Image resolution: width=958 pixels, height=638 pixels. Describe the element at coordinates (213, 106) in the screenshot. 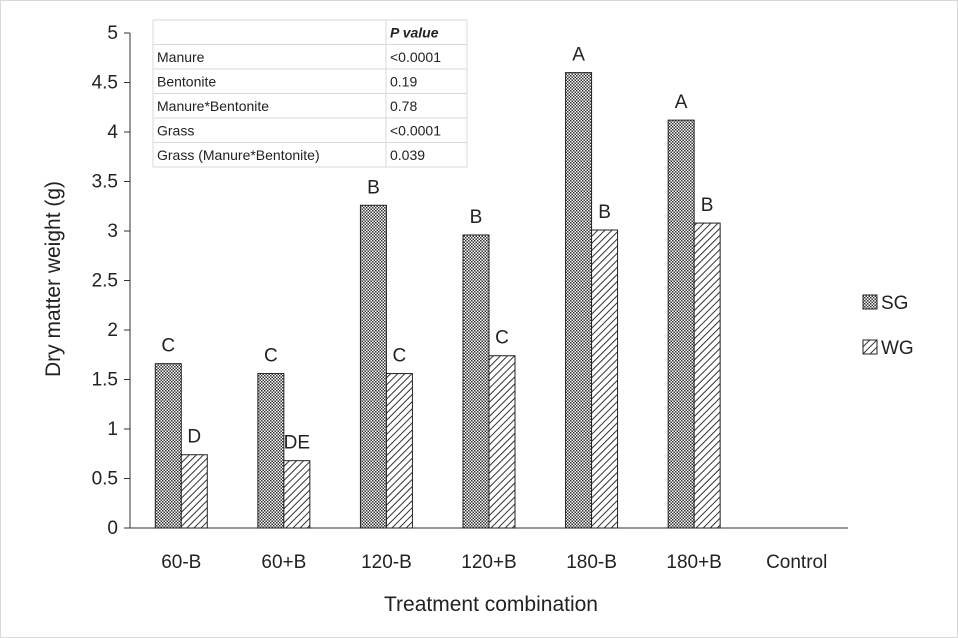

I see `table-factor-cell: Manure*Bentonite` at that location.